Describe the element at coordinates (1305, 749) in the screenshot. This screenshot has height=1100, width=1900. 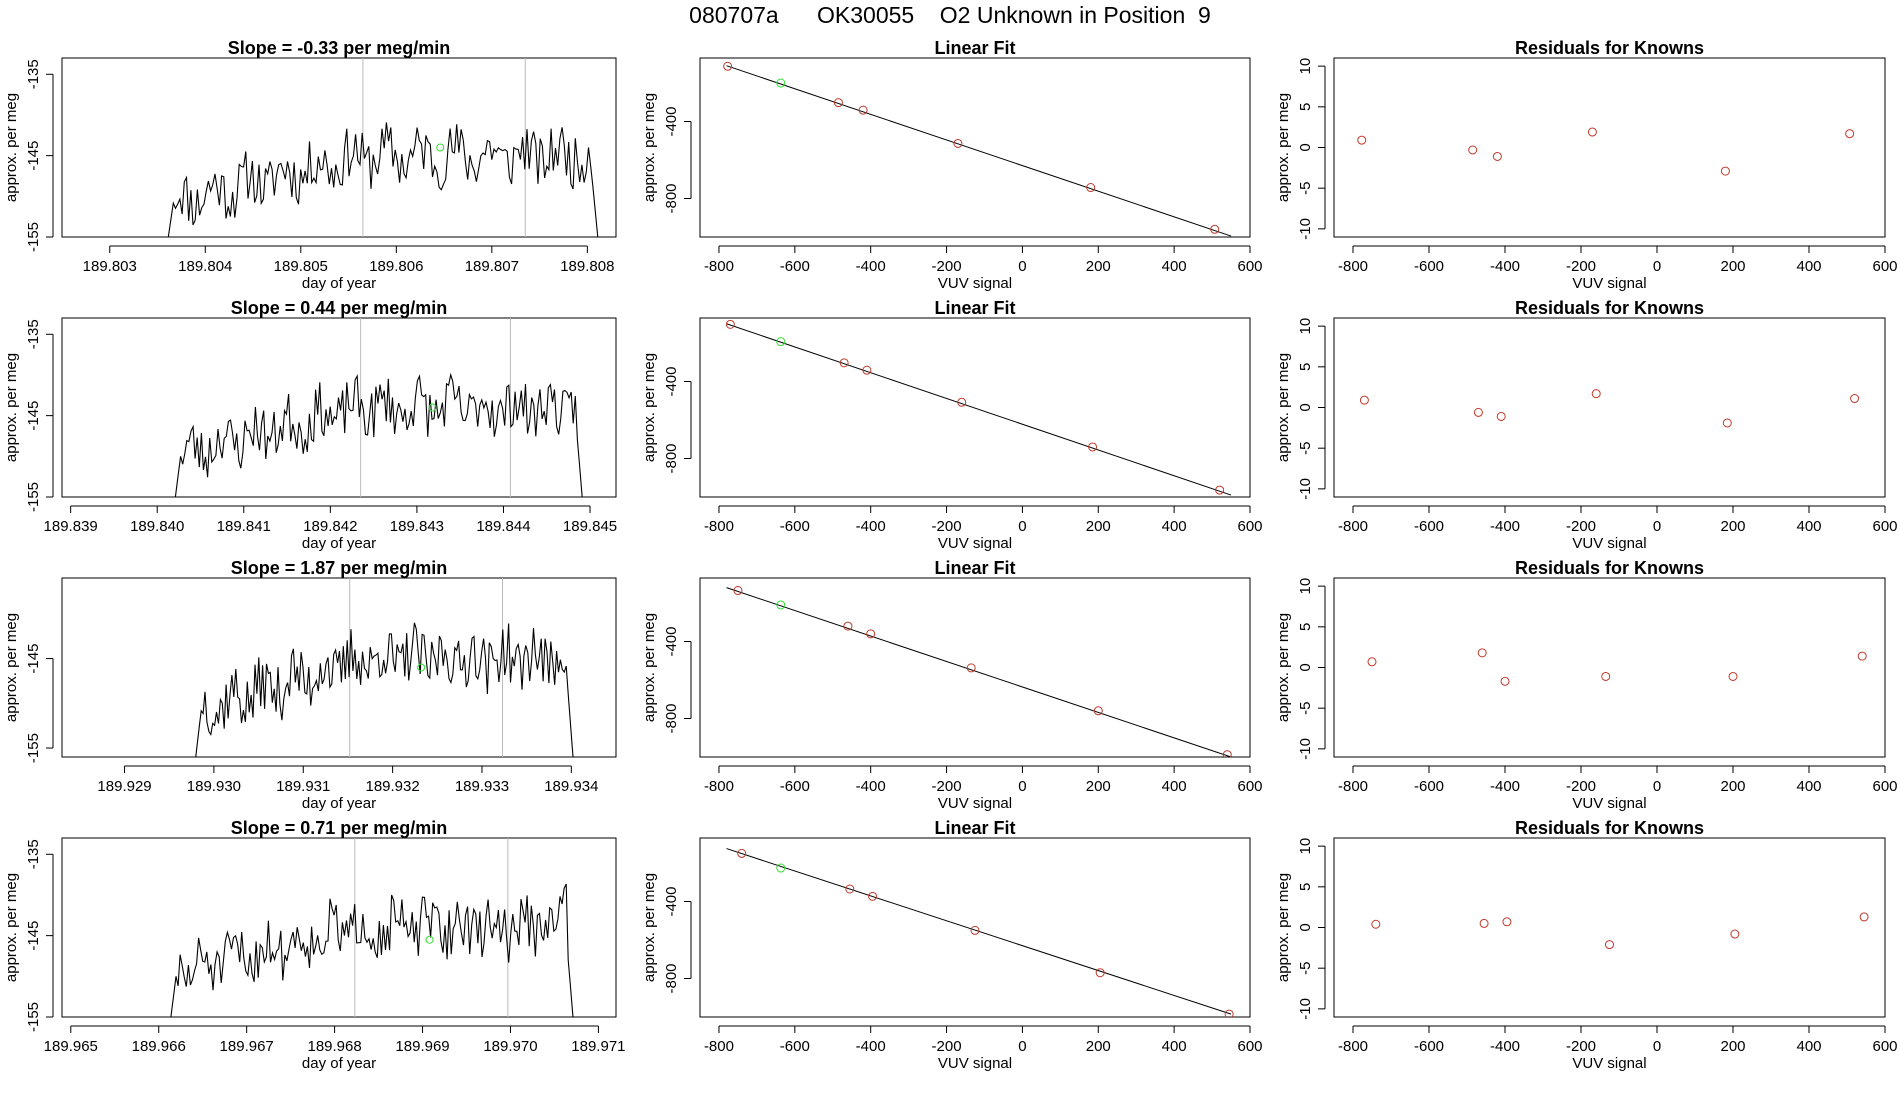
I see `y-tick-label: -10` at that location.